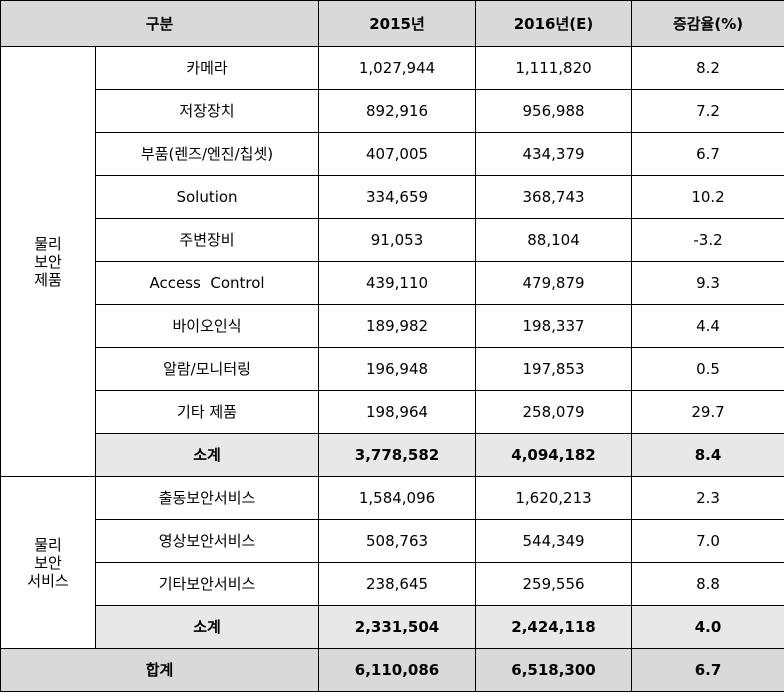  What do you see at coordinates (707, 369) in the screenshot?
I see `row-rate: 0.5` at bounding box center [707, 369].